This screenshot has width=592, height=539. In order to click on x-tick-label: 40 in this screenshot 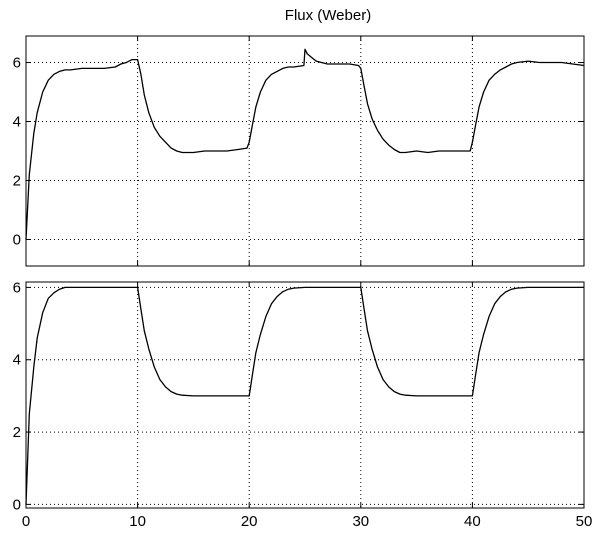, I will do `click(472, 521)`.